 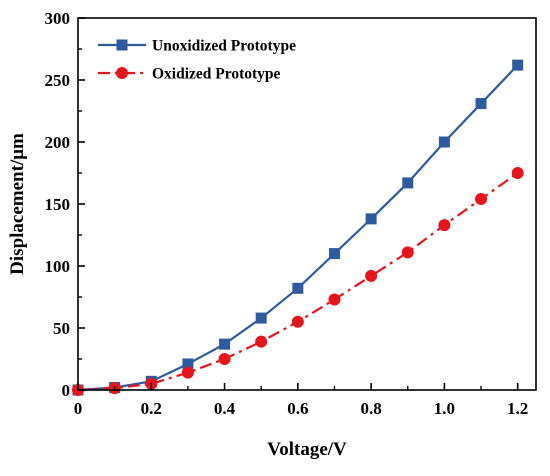 What do you see at coordinates (58, 80) in the screenshot?
I see `y-tick-label: 250` at bounding box center [58, 80].